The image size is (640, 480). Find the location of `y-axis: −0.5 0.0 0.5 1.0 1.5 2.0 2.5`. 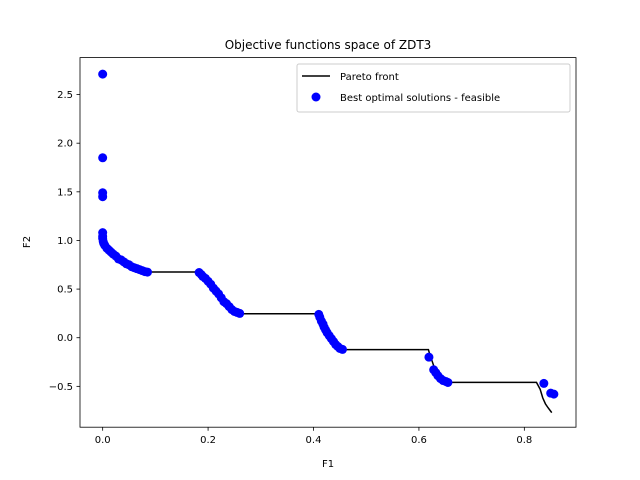

y-axis: −0.5 0.0 0.5 1.0 1.5 2.0 2.5 is located at coordinates (64, 241).